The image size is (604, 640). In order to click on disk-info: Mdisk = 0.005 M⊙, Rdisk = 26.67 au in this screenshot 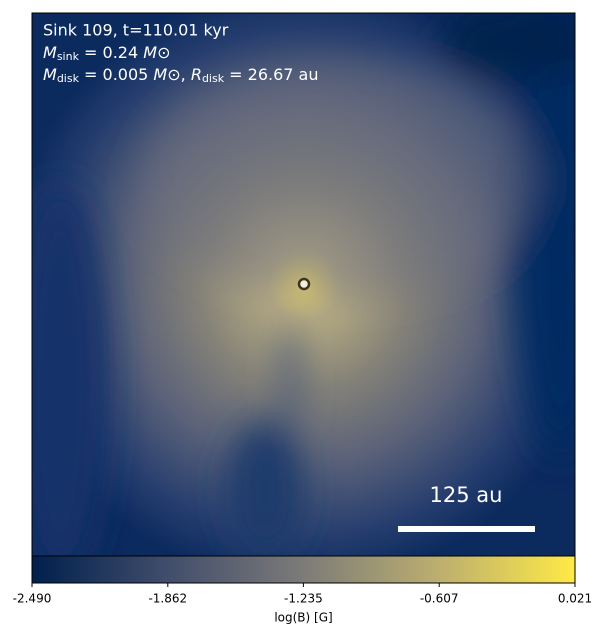, I will do `click(181, 75)`.